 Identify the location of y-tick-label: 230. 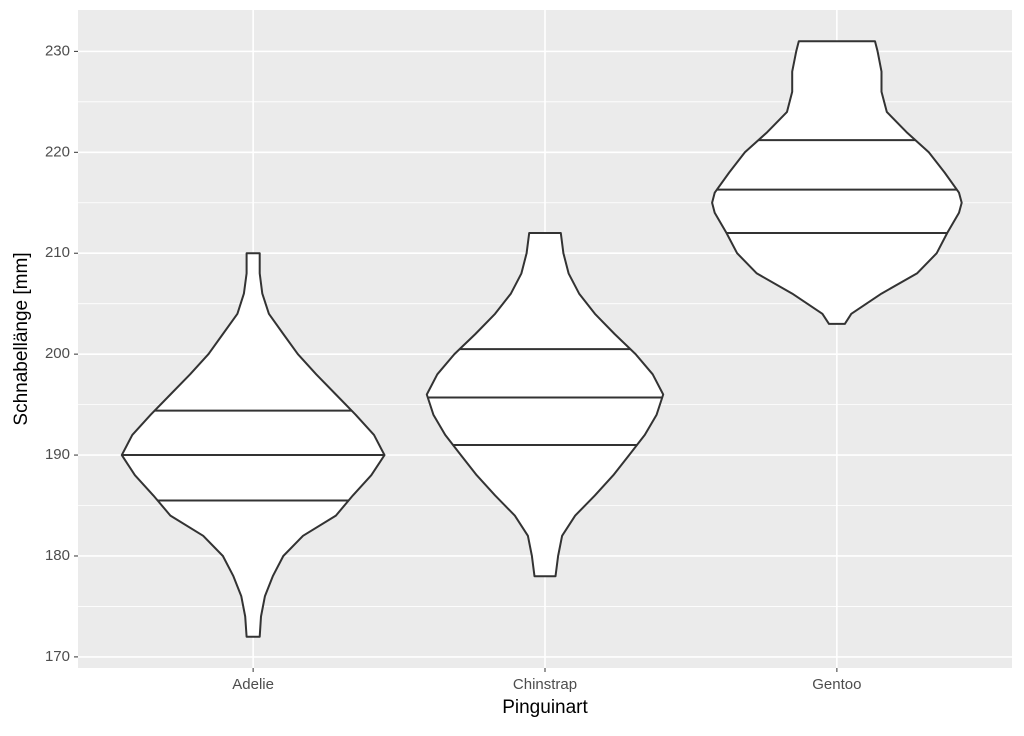
(57, 50).